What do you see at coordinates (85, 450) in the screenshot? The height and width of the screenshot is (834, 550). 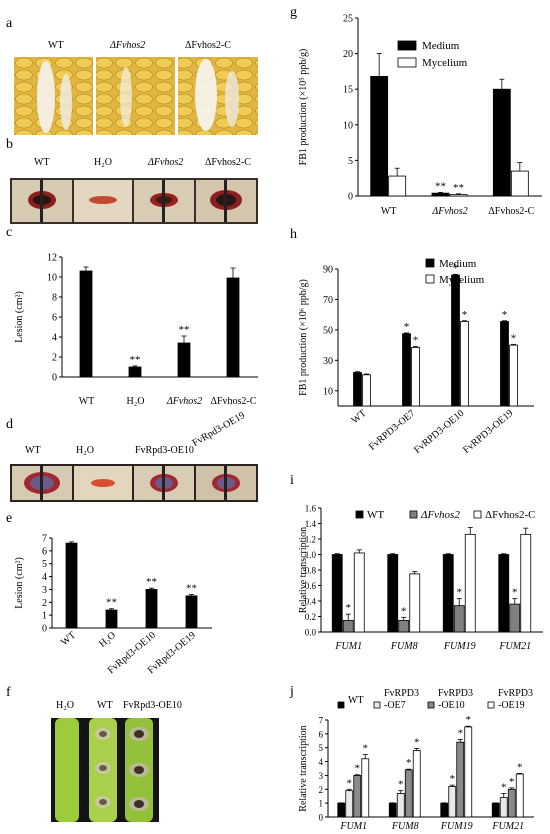 I see `panel-d-label-h2o: H₂O` at bounding box center [85, 450].